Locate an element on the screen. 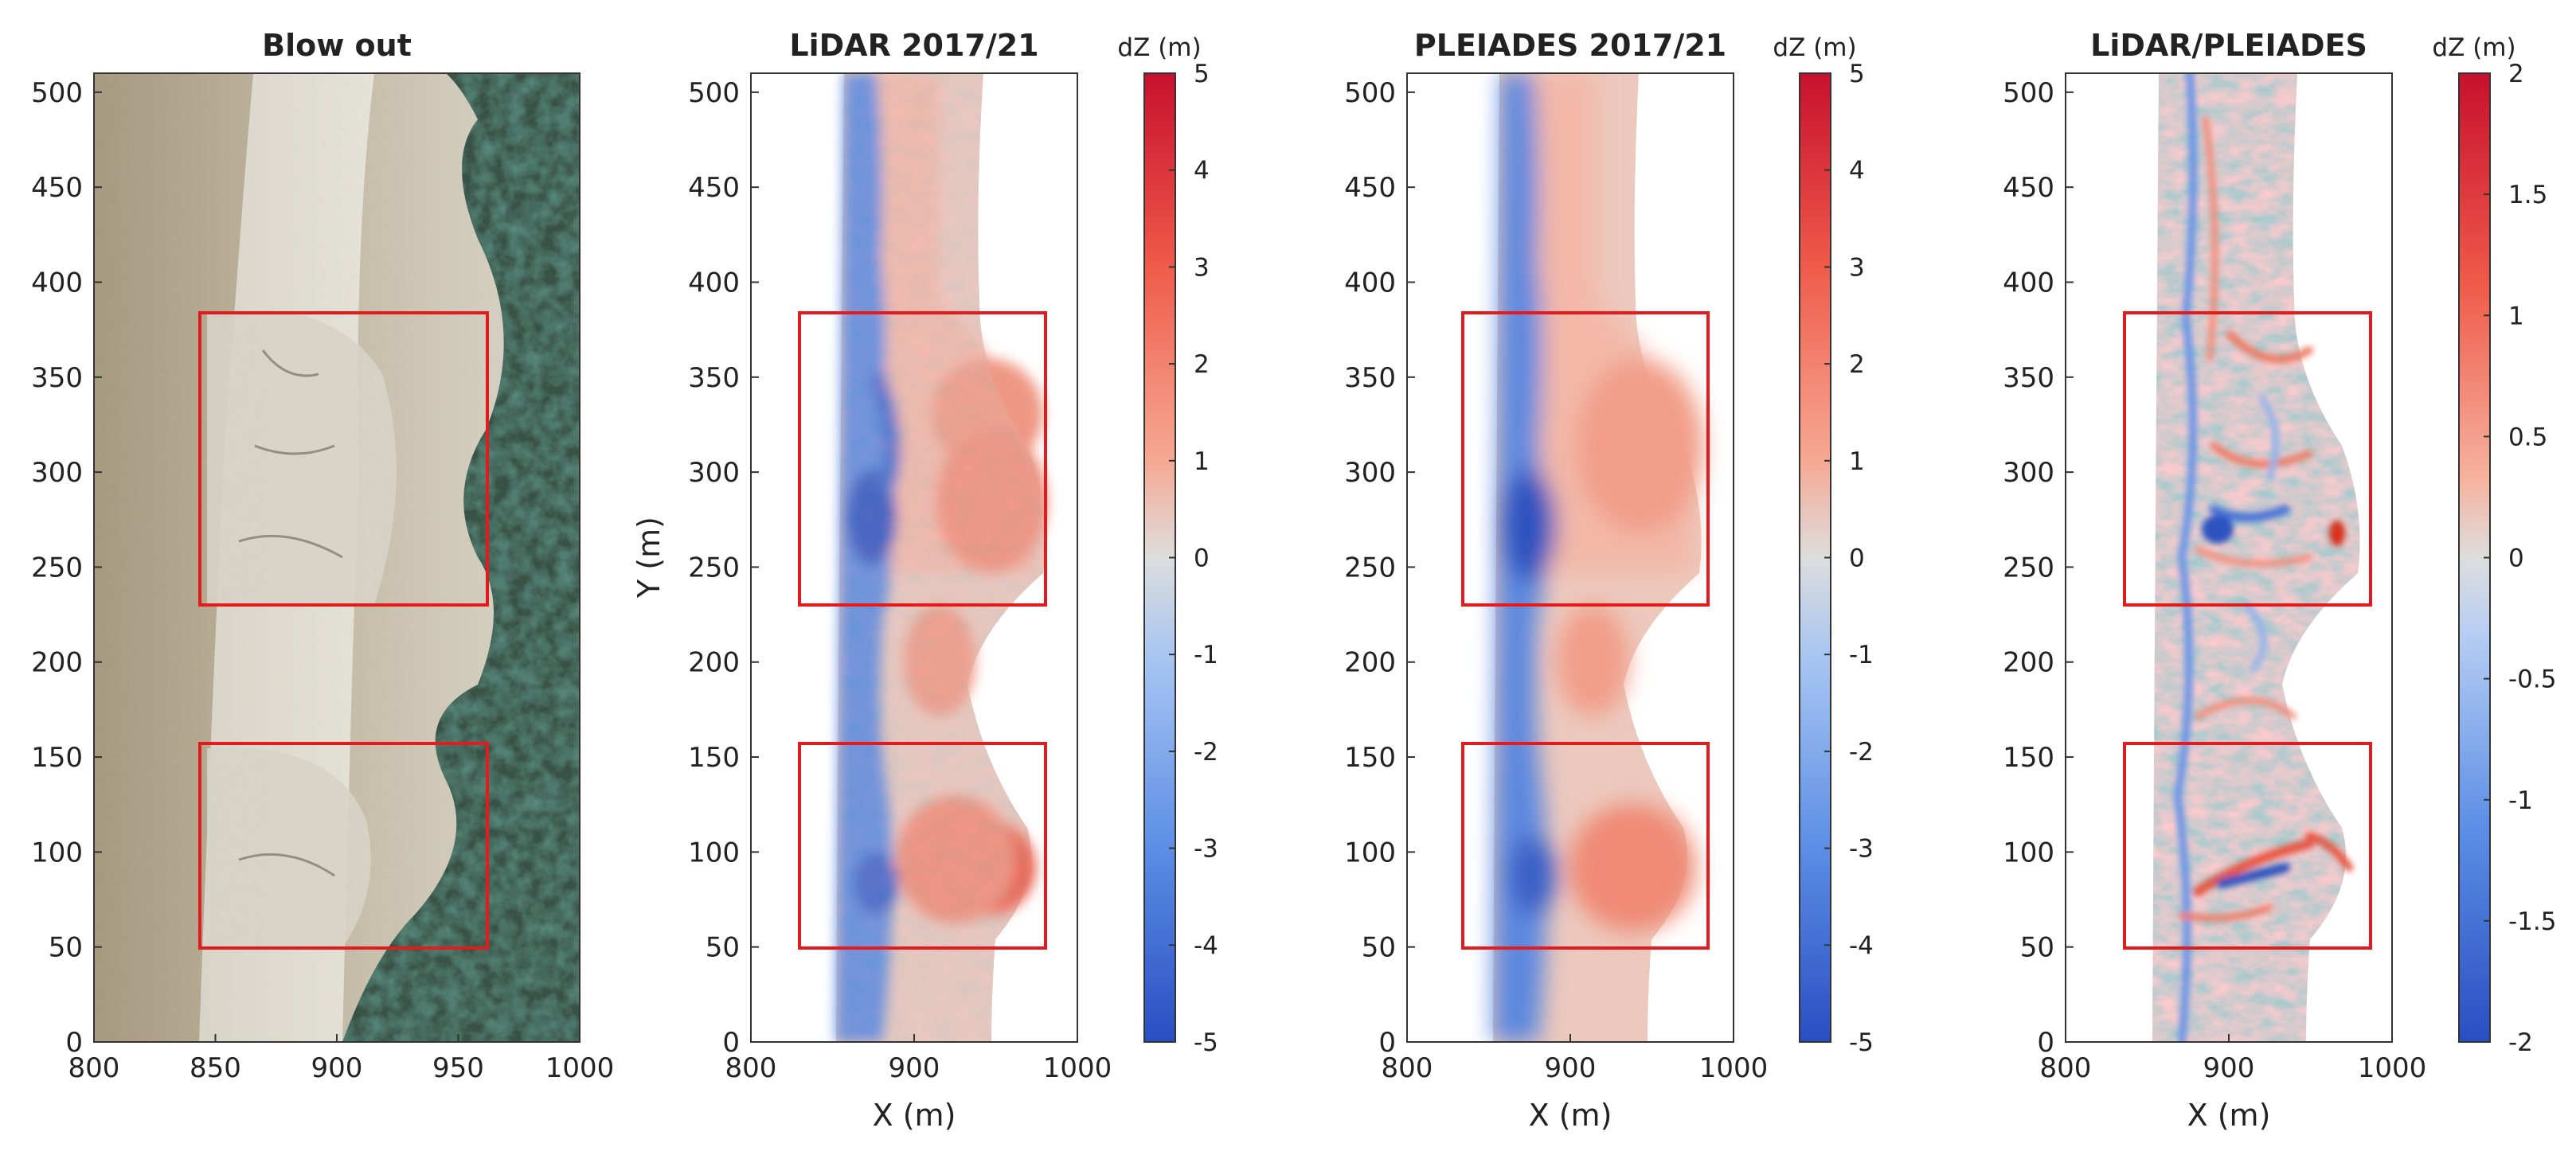  x-tick-label: 850 is located at coordinates (215, 1068).